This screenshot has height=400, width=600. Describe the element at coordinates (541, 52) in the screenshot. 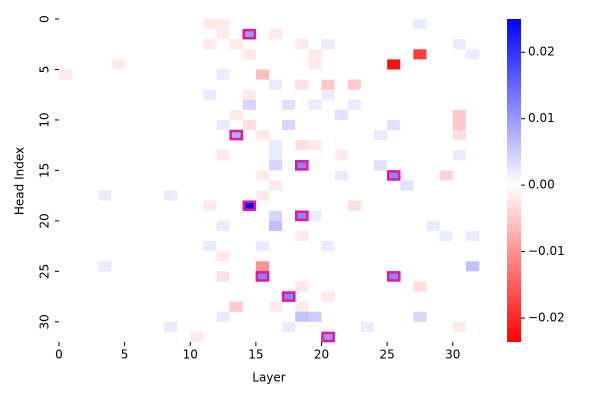

I see `colorbar-tick-label: 0.02` at that location.